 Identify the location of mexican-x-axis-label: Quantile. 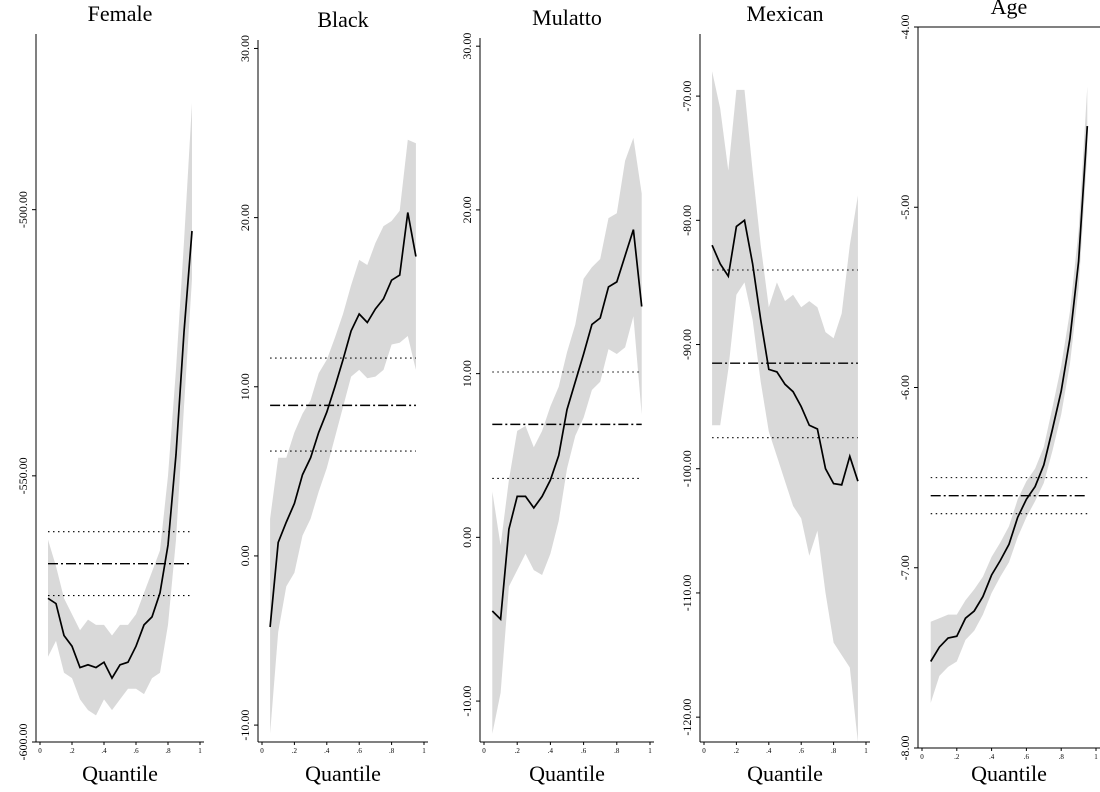
(785, 773).